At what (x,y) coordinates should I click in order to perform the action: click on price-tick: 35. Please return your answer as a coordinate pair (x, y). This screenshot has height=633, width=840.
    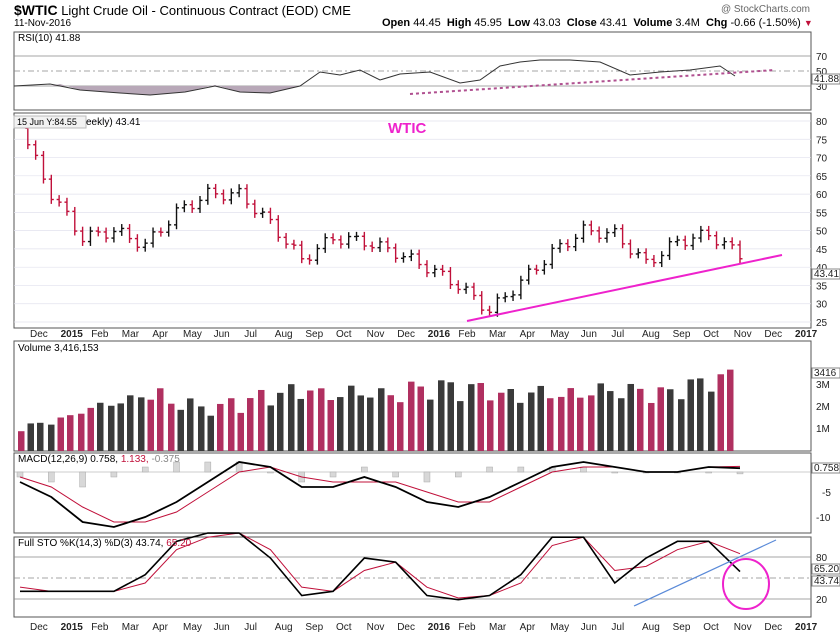
    Looking at the image, I should click on (822, 286).